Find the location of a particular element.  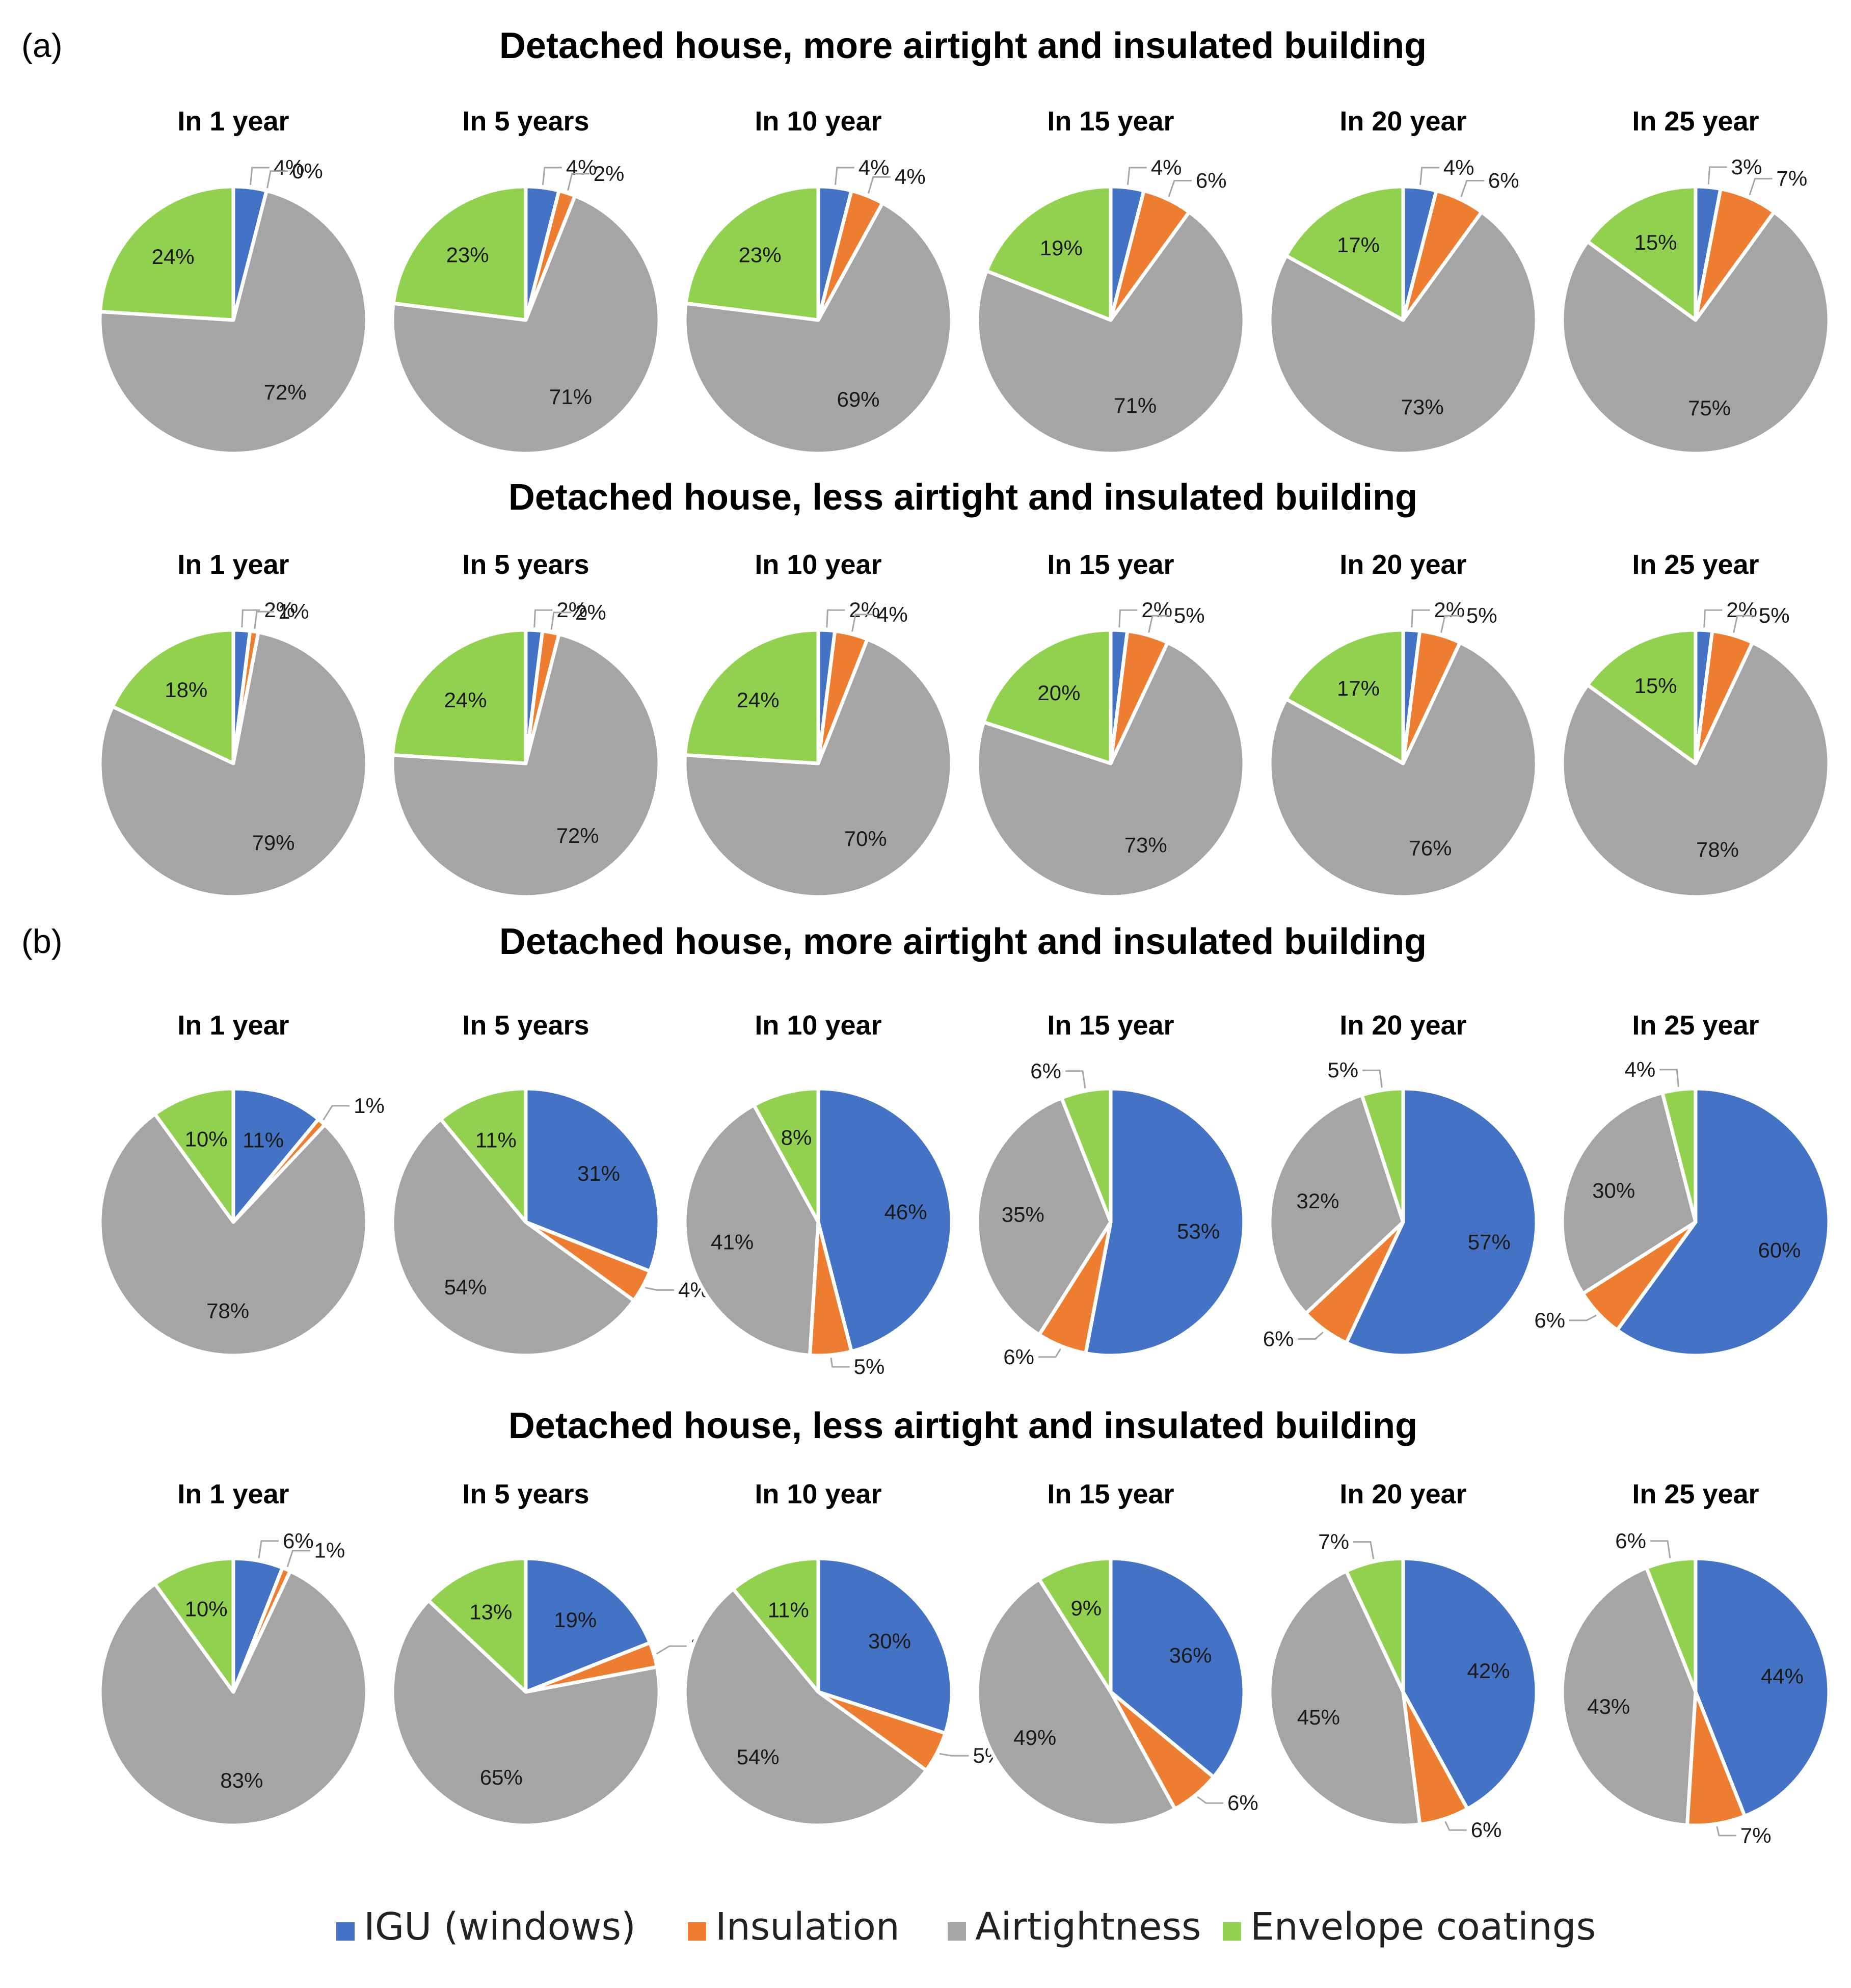

pie-subtitle: In 15 year is located at coordinates (1110, 1494).